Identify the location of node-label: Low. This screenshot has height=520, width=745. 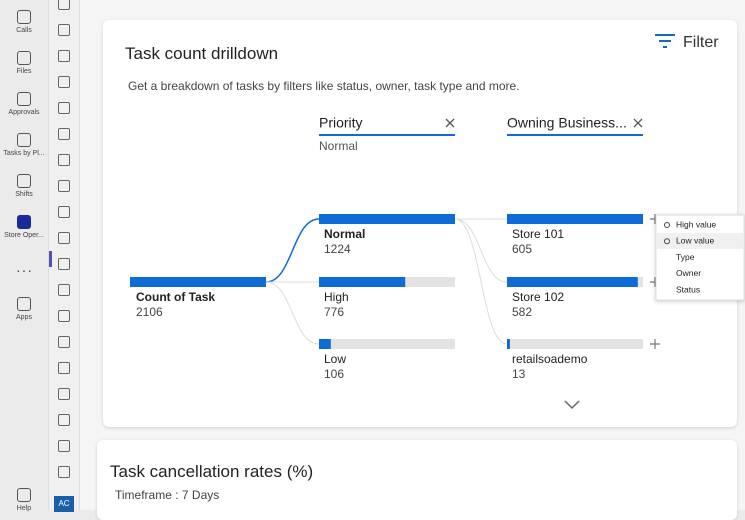
(335, 359).